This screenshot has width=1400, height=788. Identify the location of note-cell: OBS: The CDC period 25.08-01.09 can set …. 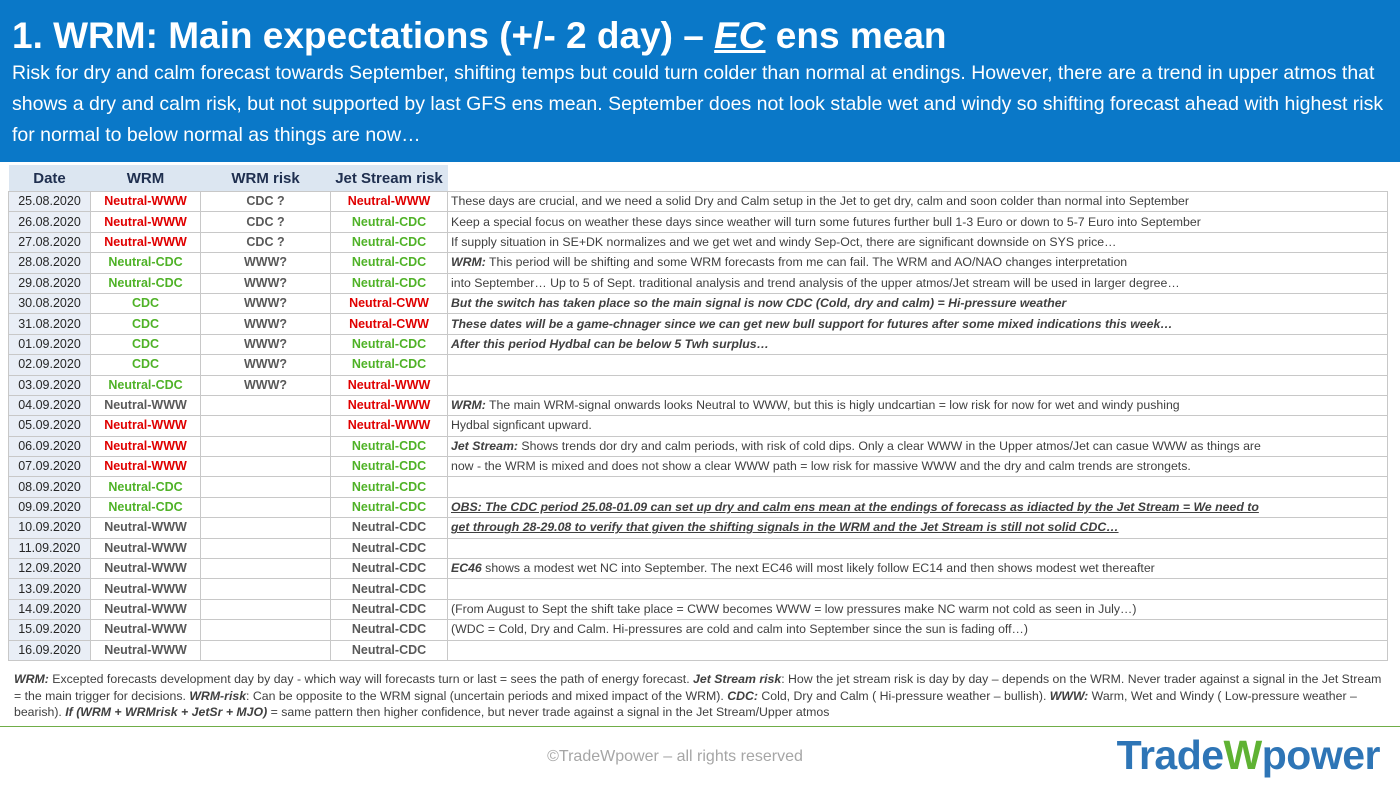
(917, 507).